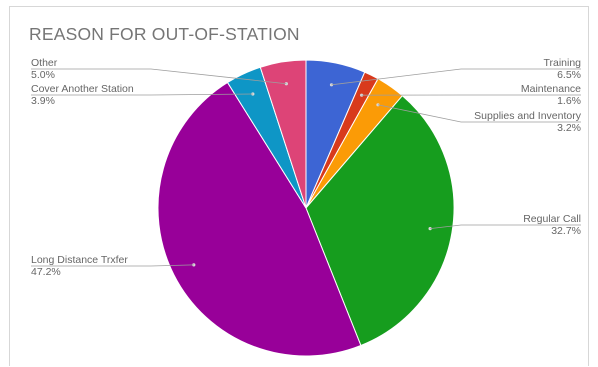 The height and width of the screenshot is (367, 598). What do you see at coordinates (562, 63) in the screenshot?
I see `slice-label-training: Training` at bounding box center [562, 63].